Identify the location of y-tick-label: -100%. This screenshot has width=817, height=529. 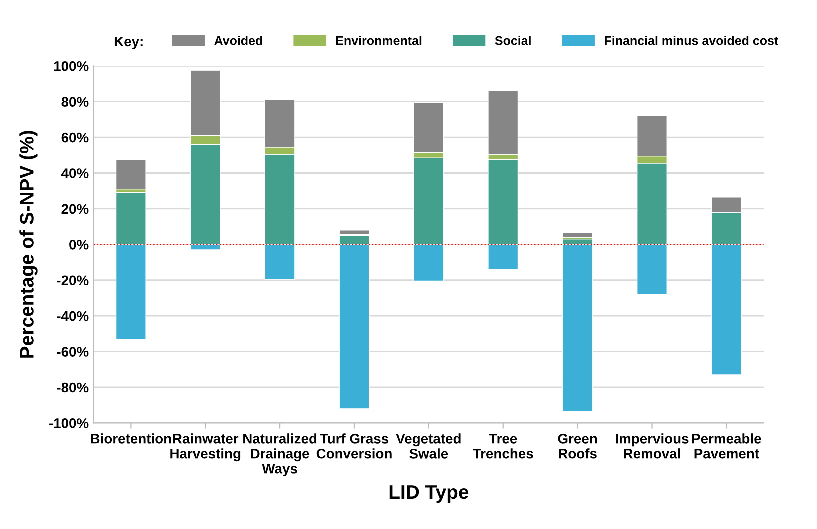
(69, 423).